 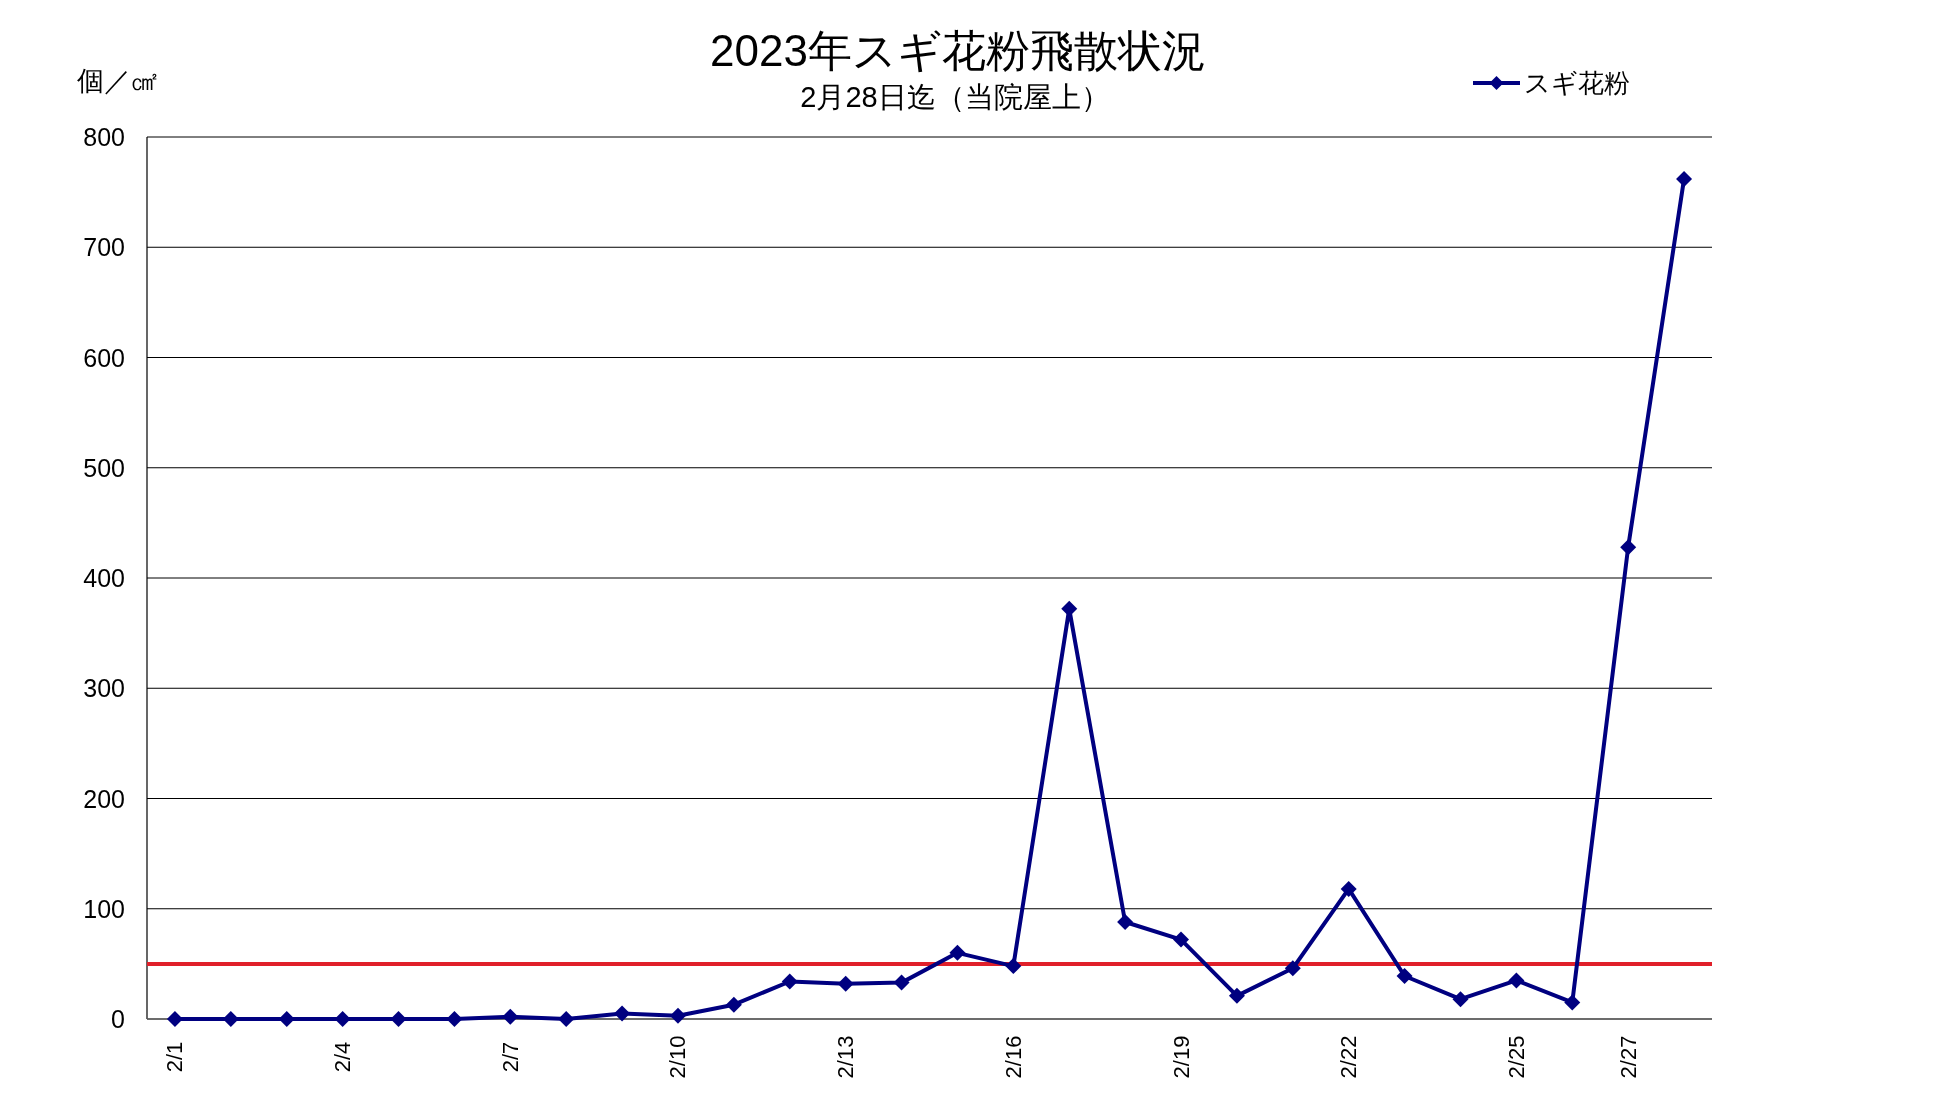 I want to click on y-tick-label: 200, so click(x=104, y=798).